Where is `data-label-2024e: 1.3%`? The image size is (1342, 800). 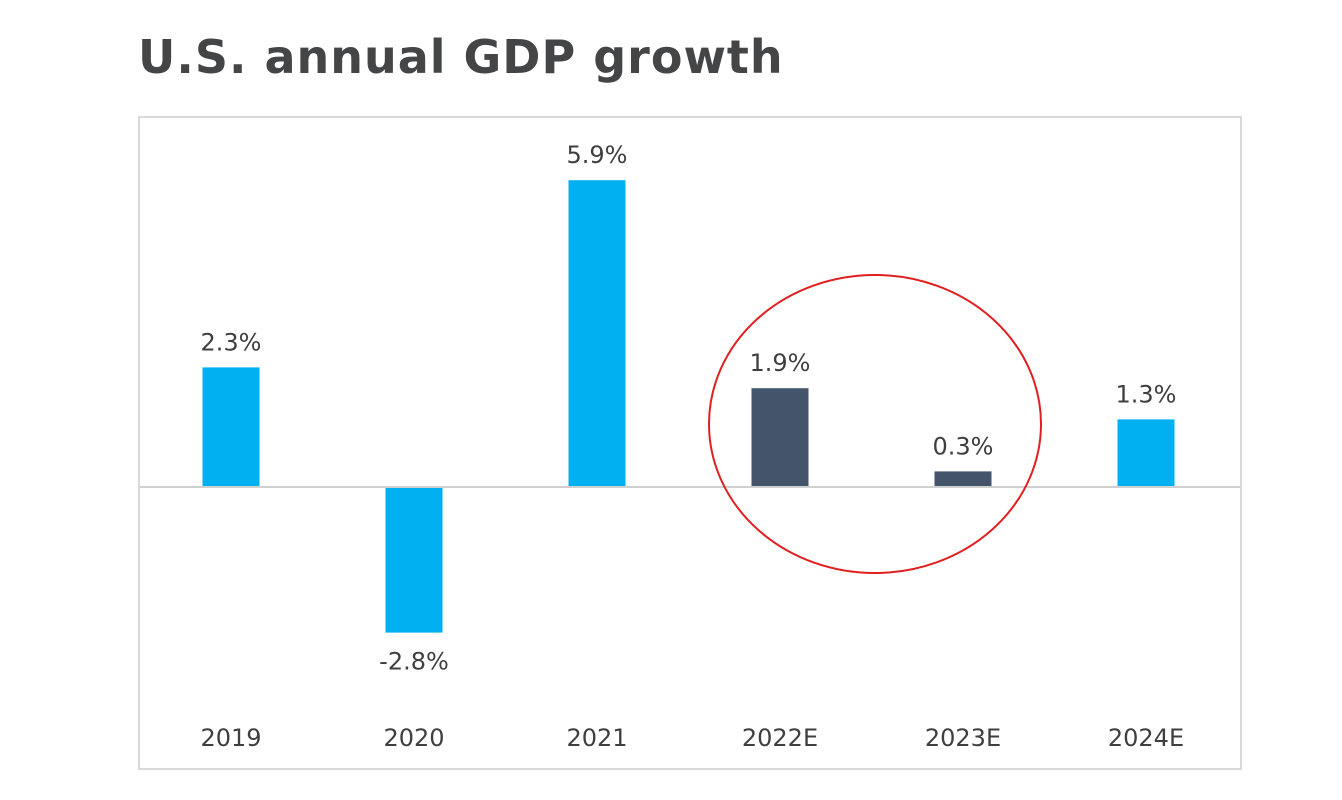
data-label-2024e: 1.3% is located at coordinates (1146, 394).